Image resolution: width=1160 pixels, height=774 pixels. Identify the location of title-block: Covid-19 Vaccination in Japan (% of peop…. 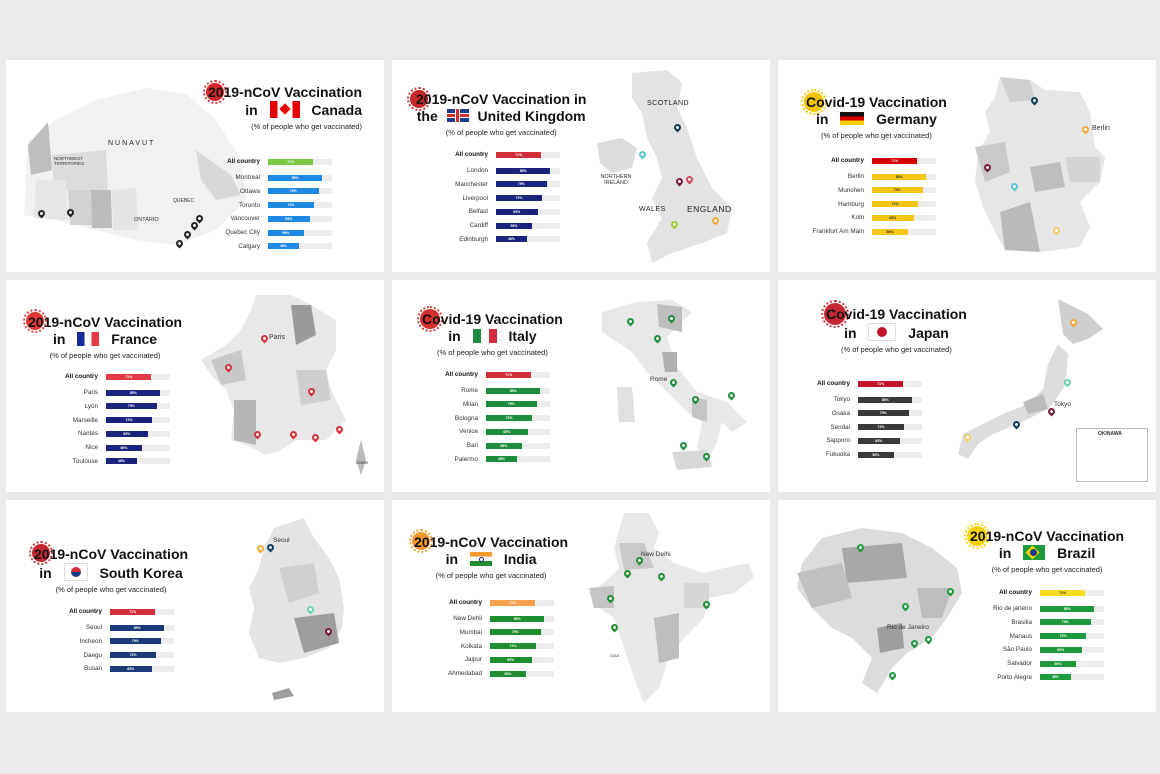
(894, 327).